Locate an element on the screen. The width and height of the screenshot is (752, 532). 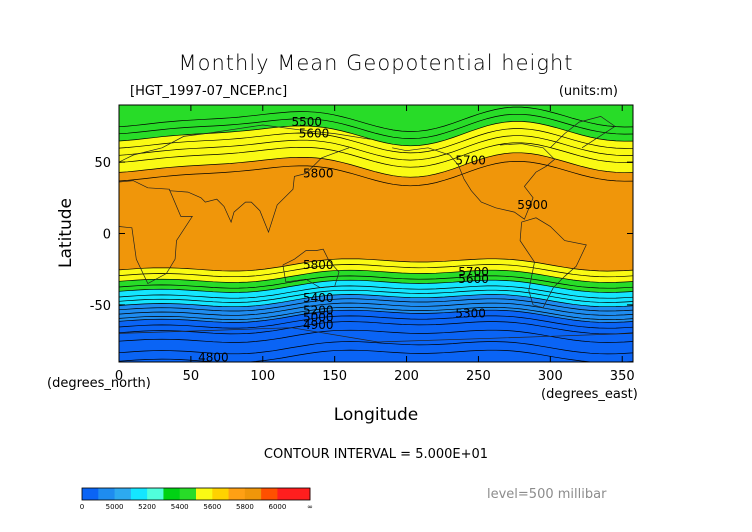
colorbar-tick-label: 5400 is located at coordinates (180, 507).